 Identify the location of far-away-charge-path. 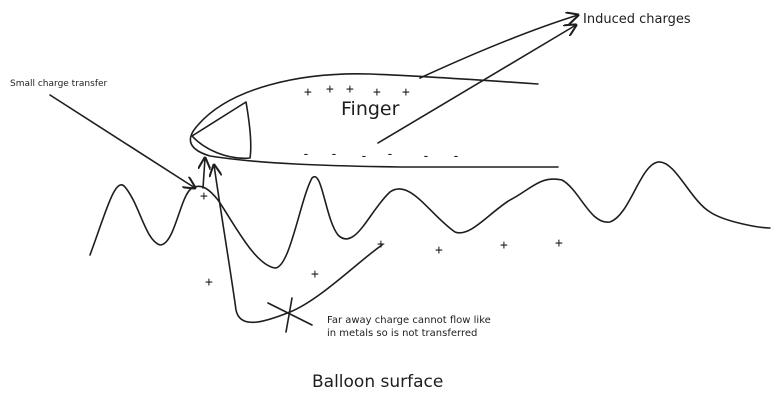
(298, 244).